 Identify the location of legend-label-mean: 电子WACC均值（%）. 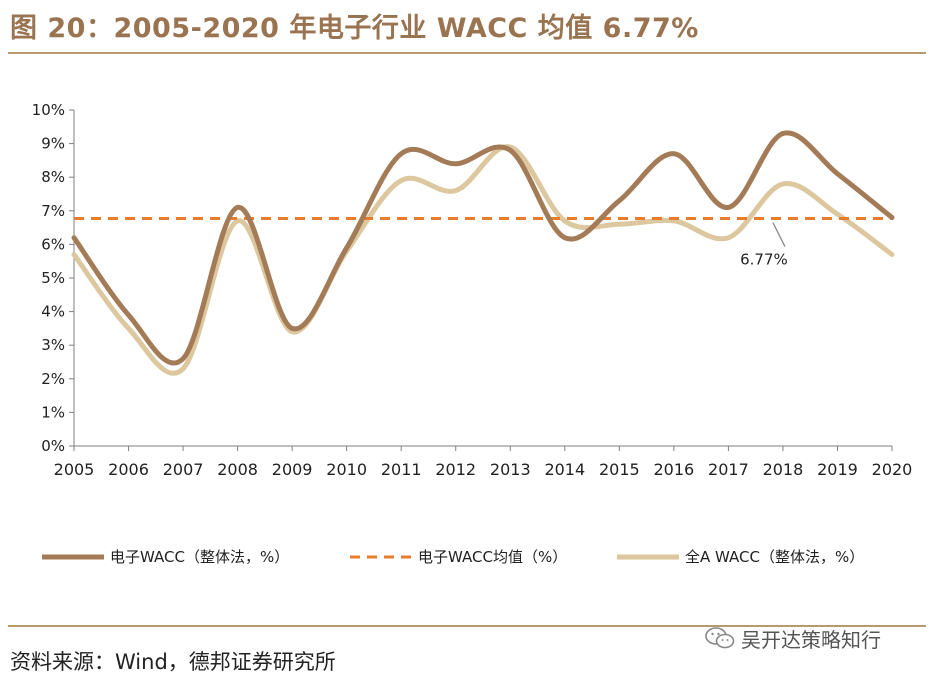
(493, 557).